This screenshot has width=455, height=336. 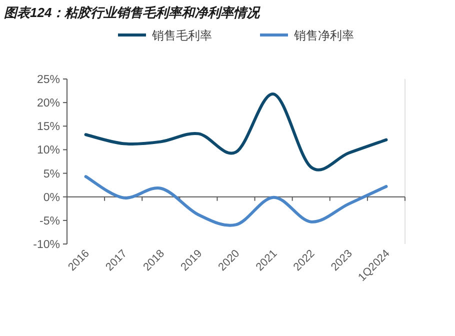 What do you see at coordinates (48, 127) in the screenshot?
I see `y-tick-label: 15%` at bounding box center [48, 127].